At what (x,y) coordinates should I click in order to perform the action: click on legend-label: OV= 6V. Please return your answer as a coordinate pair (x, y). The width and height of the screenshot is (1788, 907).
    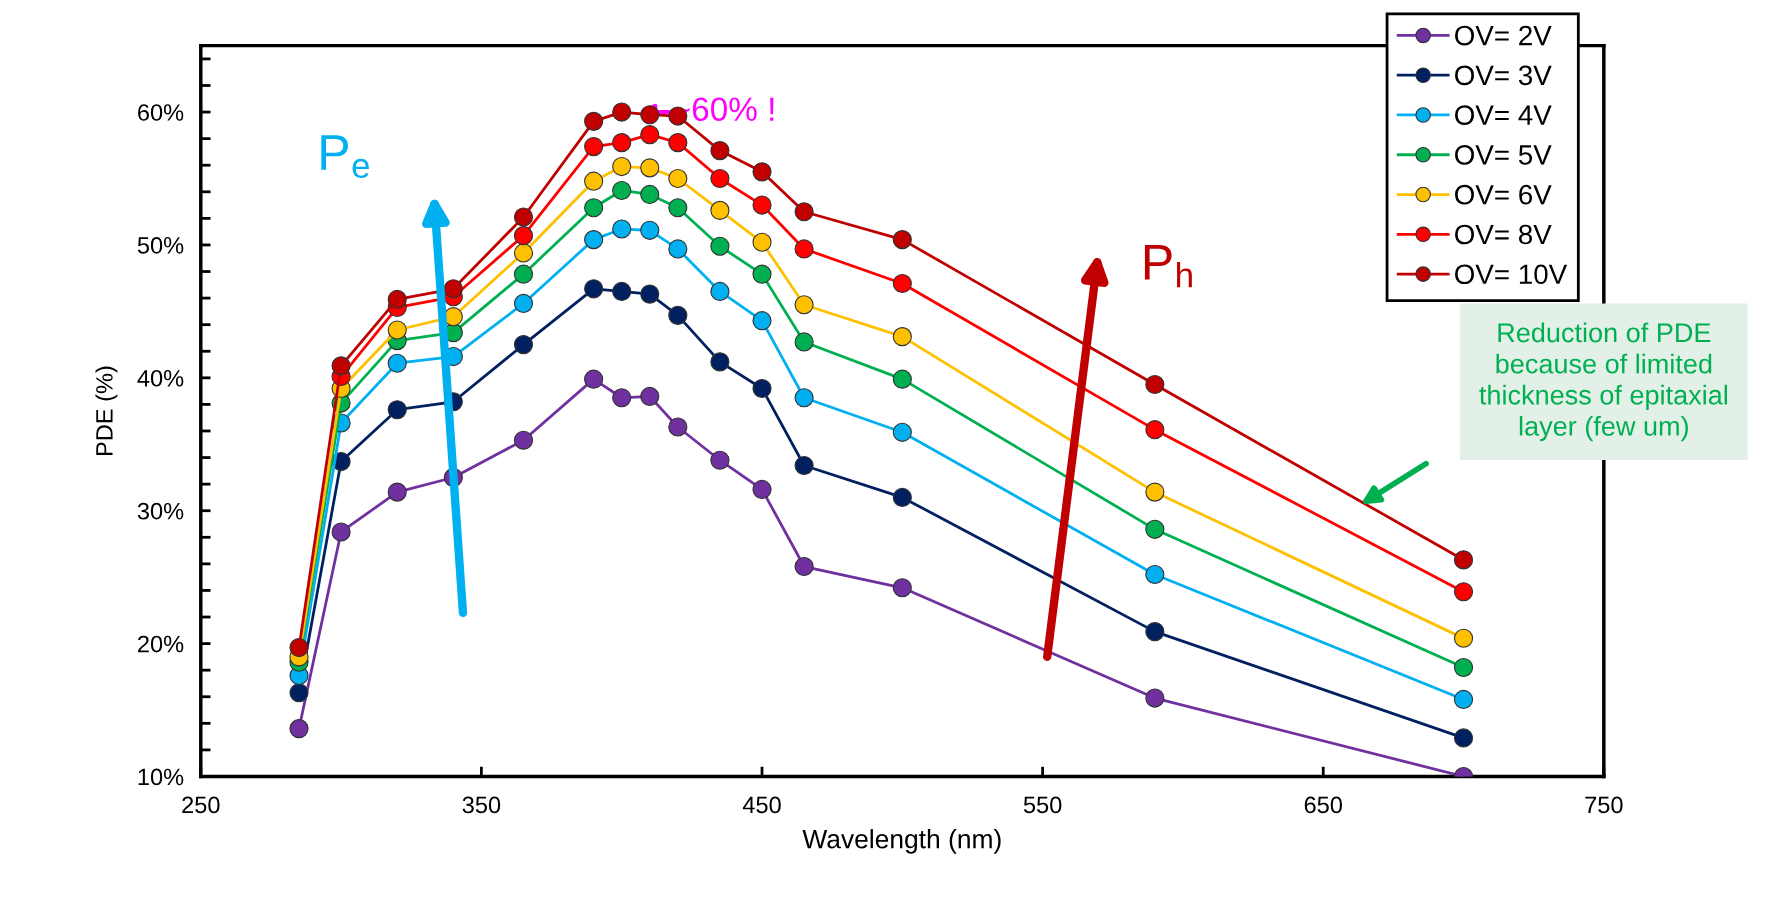
    Looking at the image, I should click on (1503, 194).